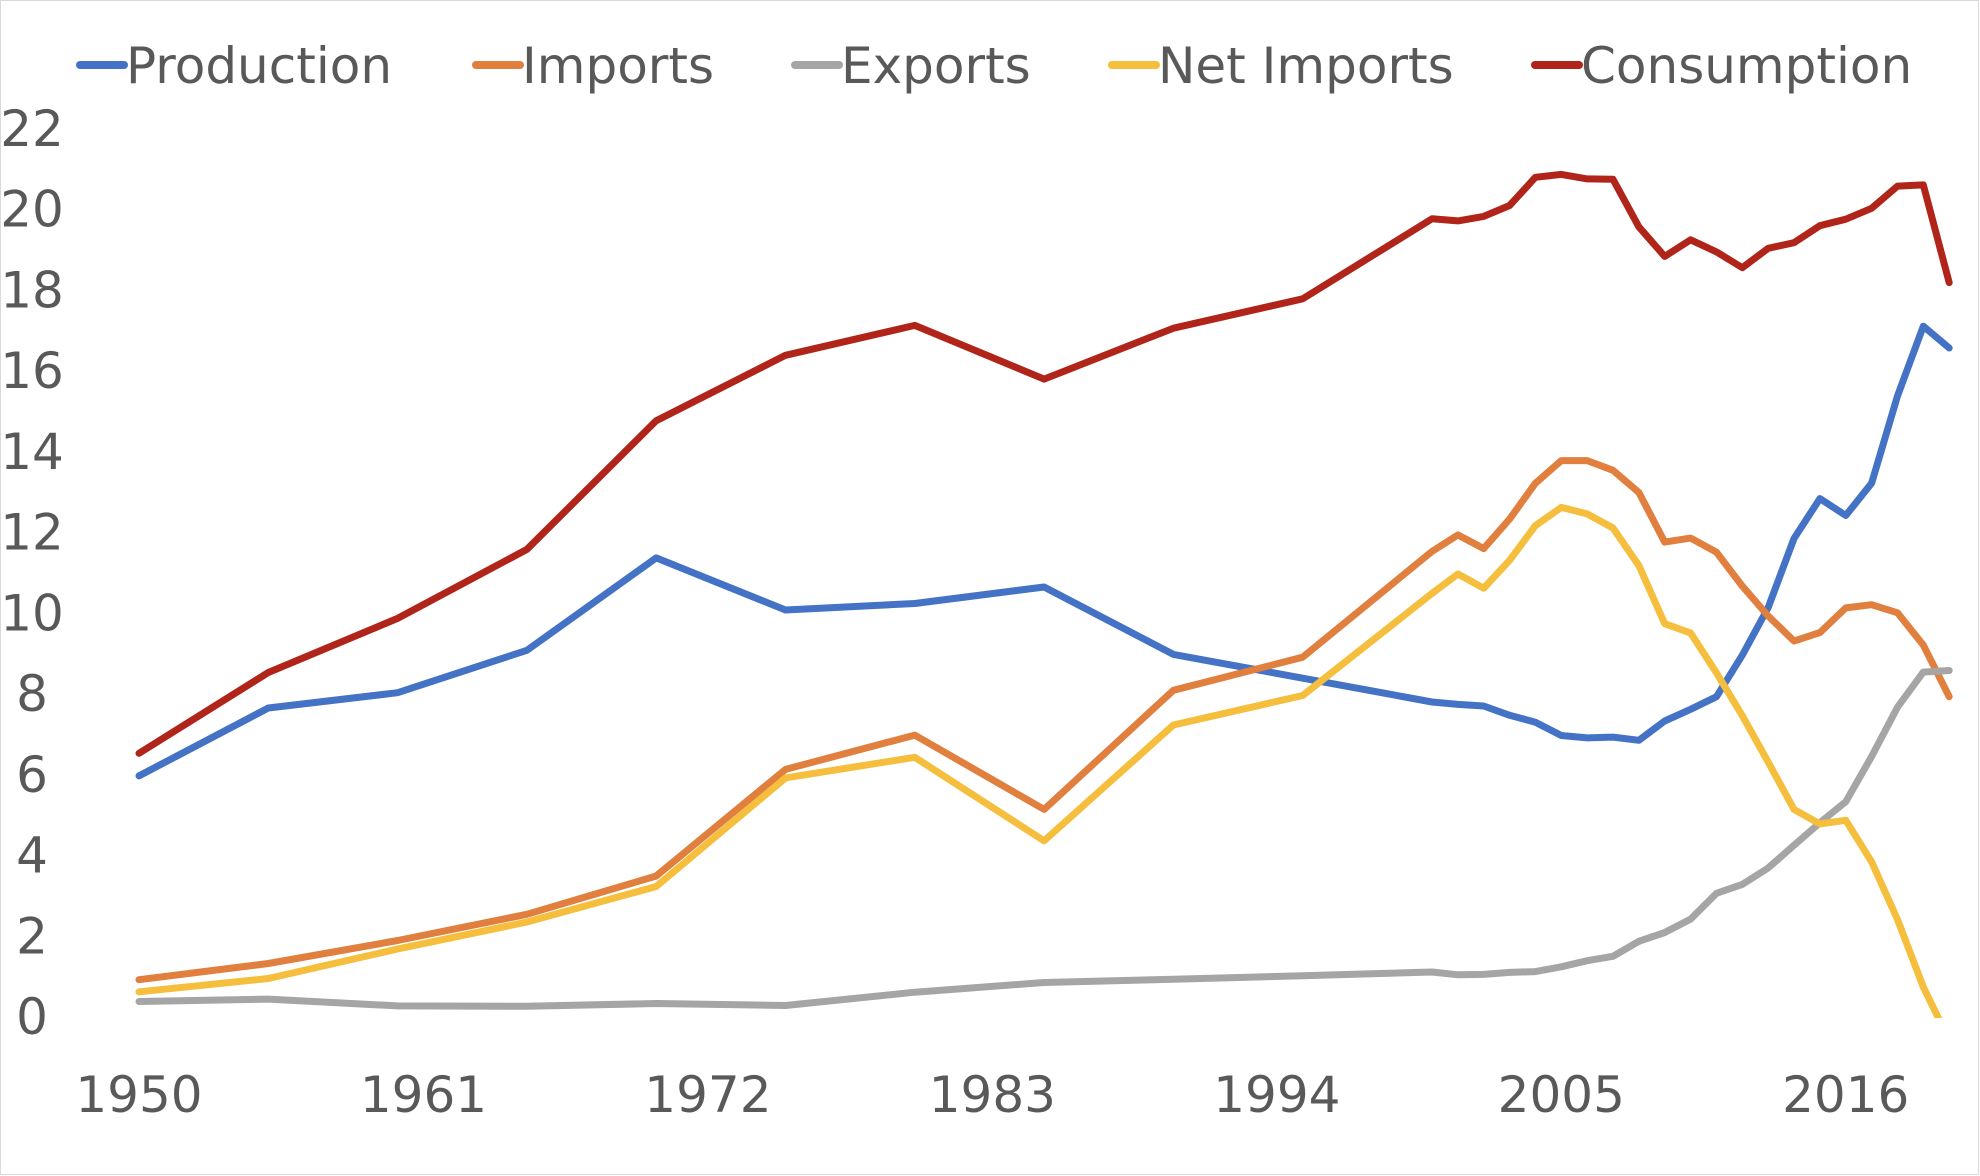  I want to click on legend-item: Consumption, so click(1721, 66).